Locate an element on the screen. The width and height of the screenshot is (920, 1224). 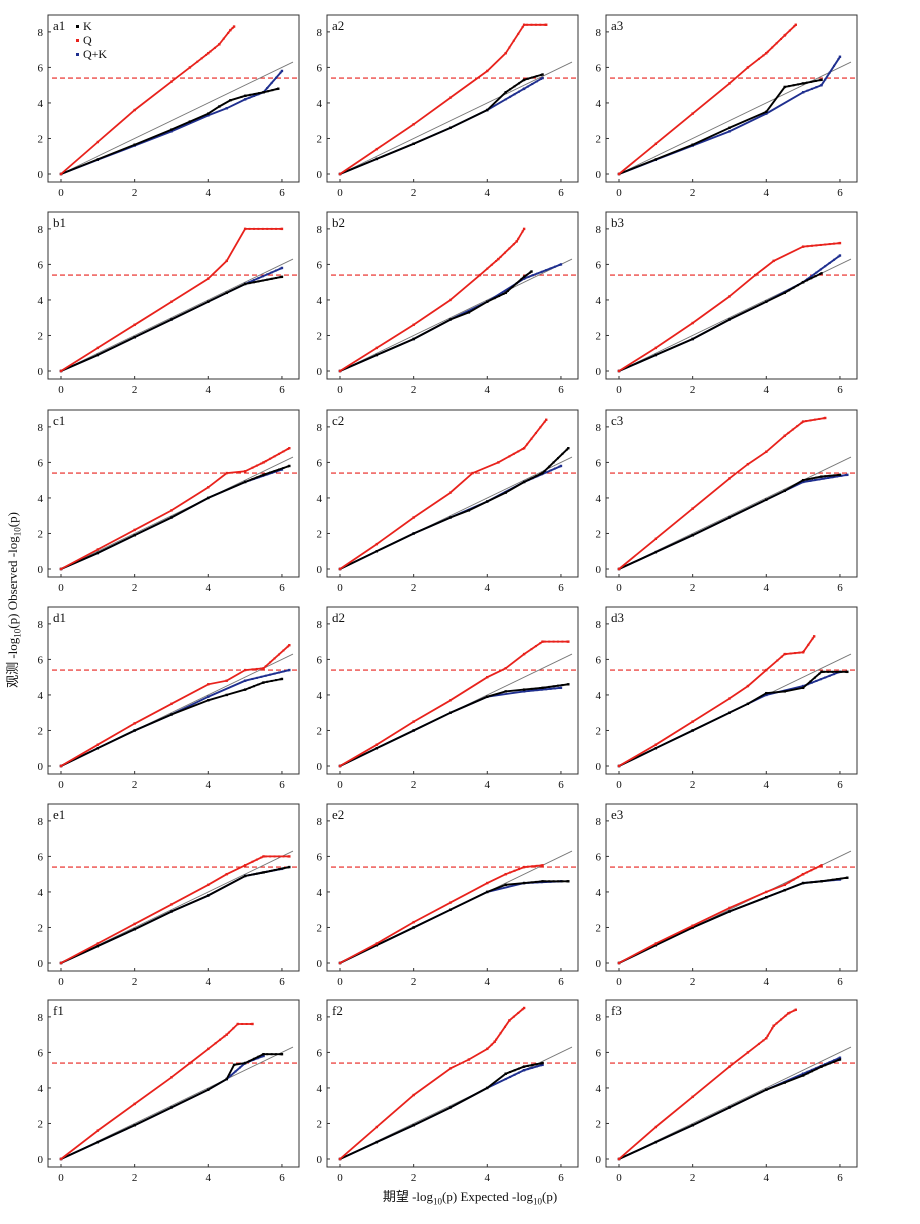
panel-c2: 0 2 4 6 8 0 2 4 6 c2 is located at coordinates (448, 501).